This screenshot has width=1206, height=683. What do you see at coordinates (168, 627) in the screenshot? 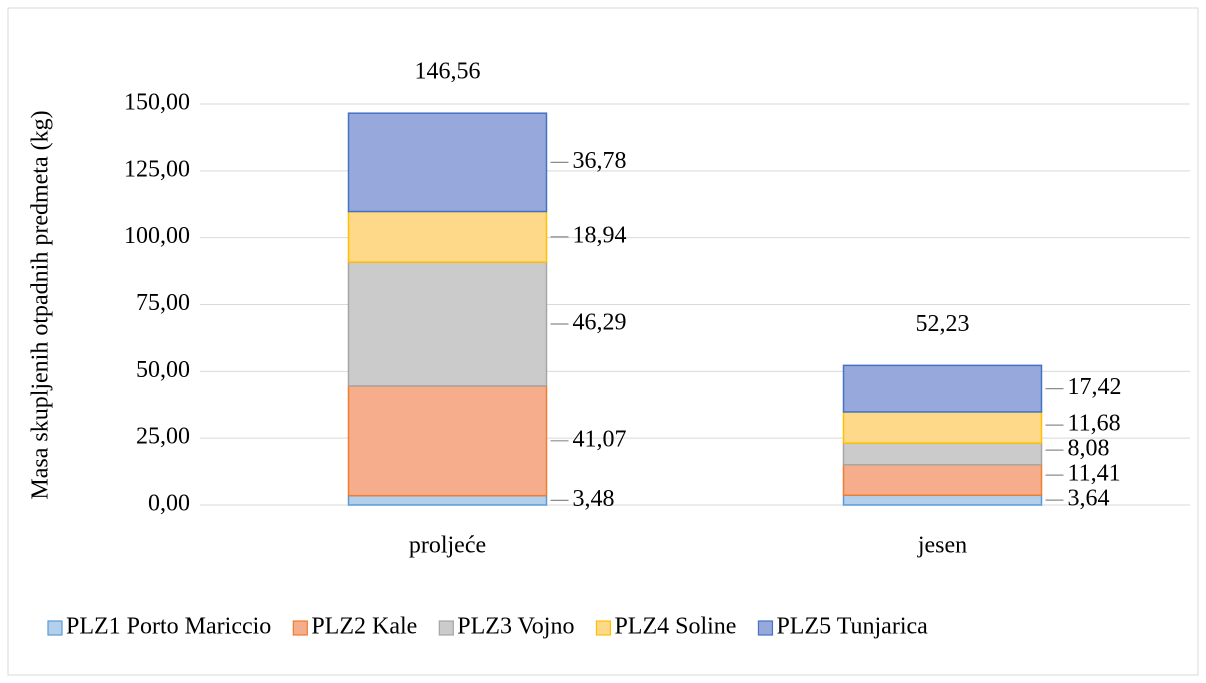
I see `legend-label: PLZ1 Porto Mariccio` at bounding box center [168, 627].